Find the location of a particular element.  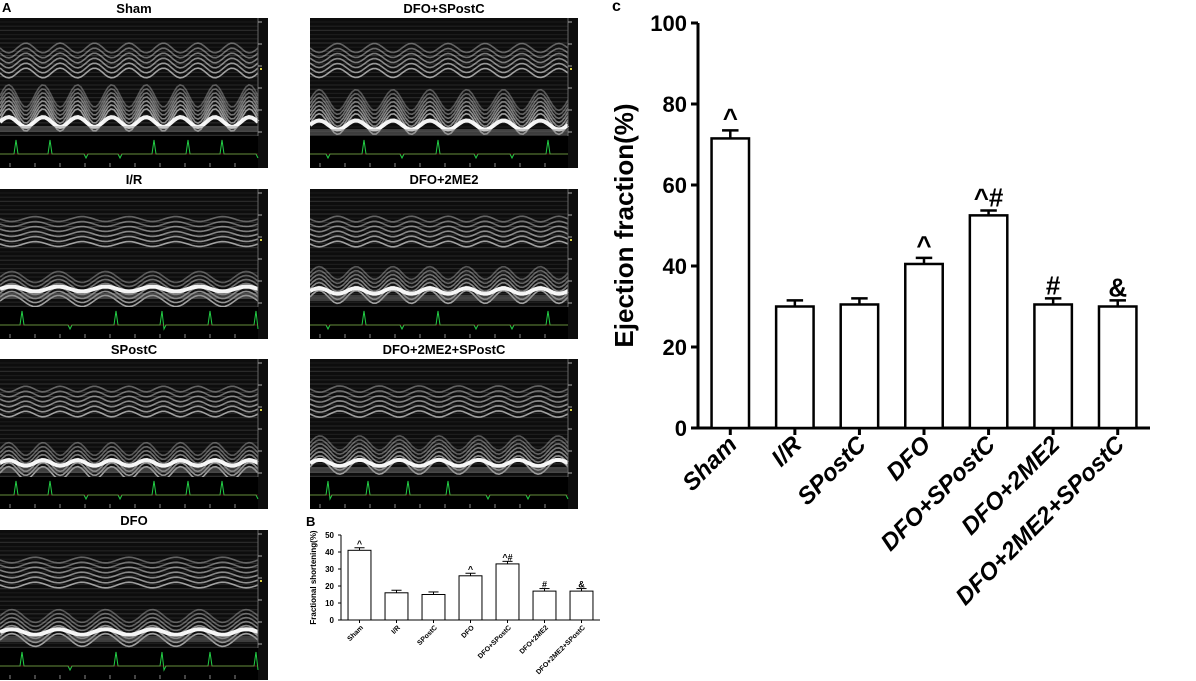

bar-dfo is located at coordinates (924, 346).